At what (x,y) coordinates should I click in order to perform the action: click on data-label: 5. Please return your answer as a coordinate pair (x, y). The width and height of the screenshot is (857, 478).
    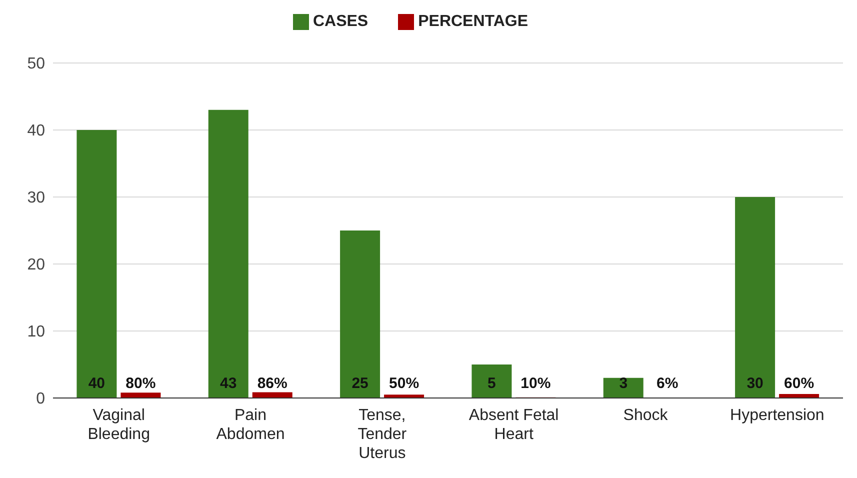
    Looking at the image, I should click on (492, 383).